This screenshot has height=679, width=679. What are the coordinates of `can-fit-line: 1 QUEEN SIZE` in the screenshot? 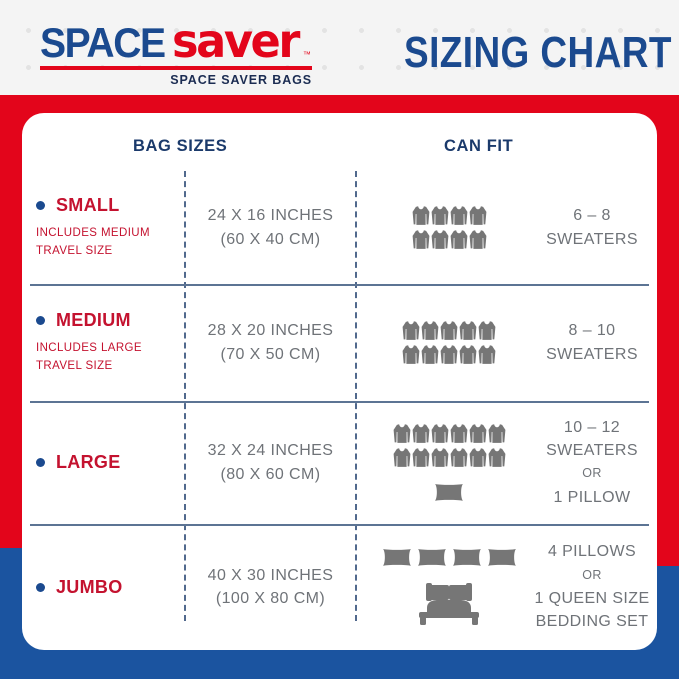 It's located at (592, 599).